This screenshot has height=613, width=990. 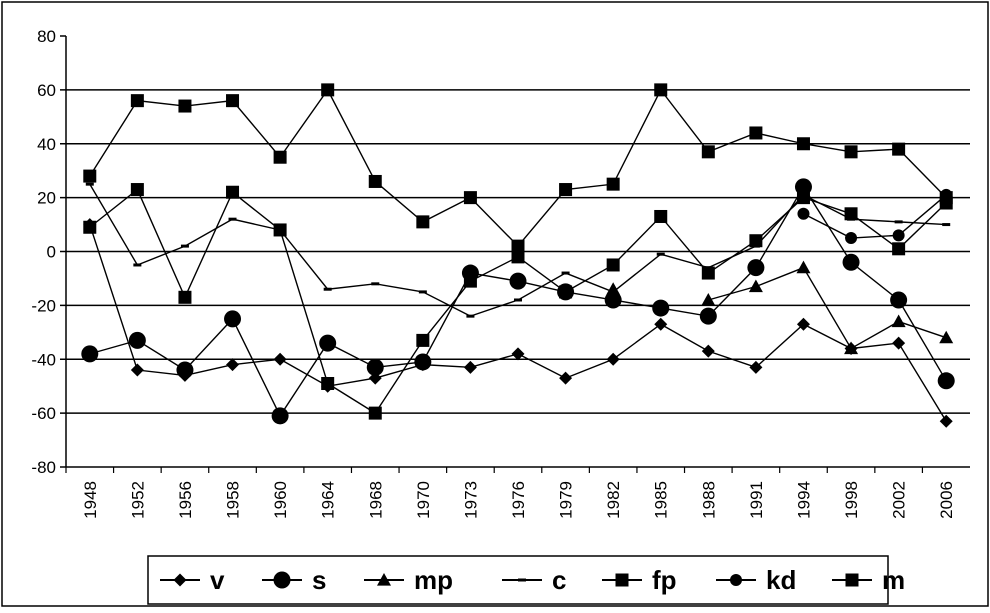 What do you see at coordinates (566, 500) in the screenshot?
I see `x-tick-label: 1979` at bounding box center [566, 500].